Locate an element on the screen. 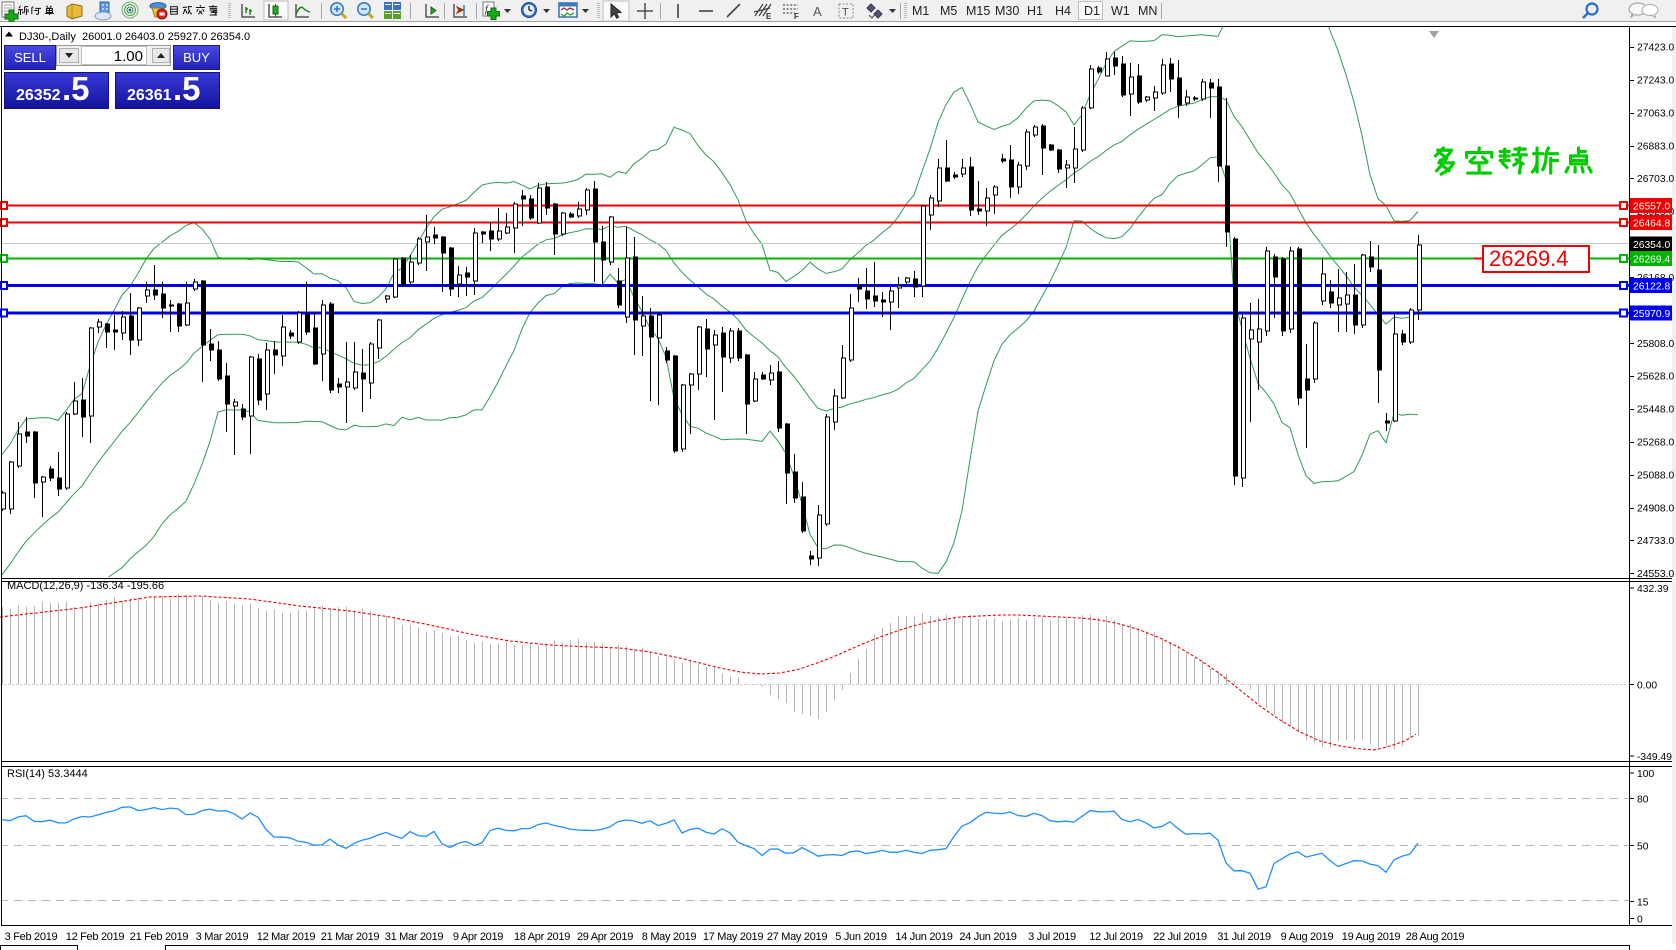 This screenshot has height=950, width=1676. svg-text: 24908.0 is located at coordinates (1655, 508).